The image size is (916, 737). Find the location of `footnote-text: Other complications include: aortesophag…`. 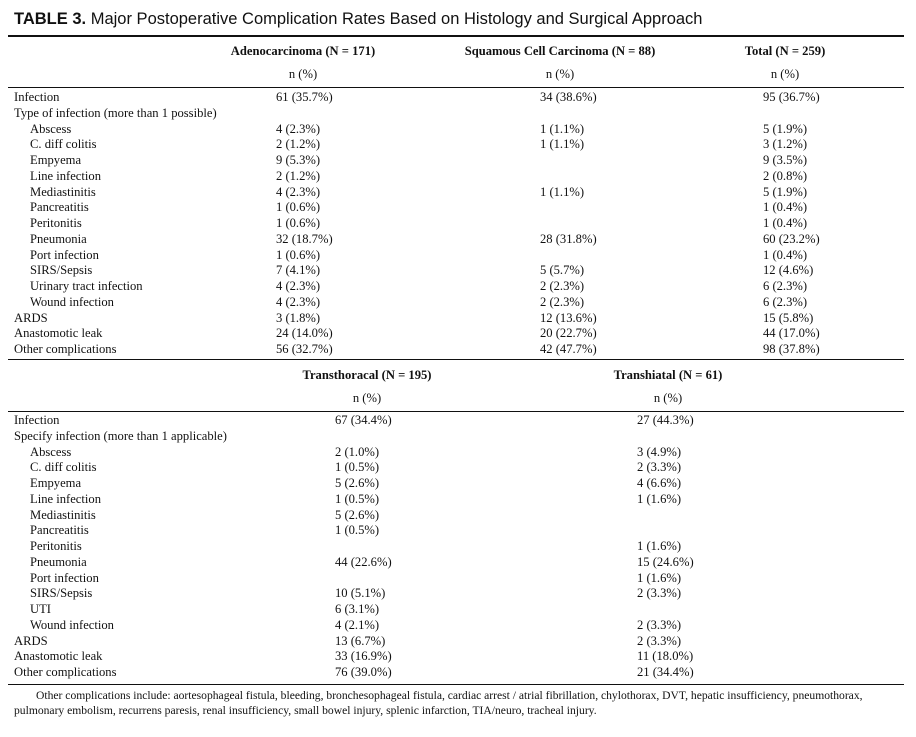

footnote-text: Other complications include: aortesophag… is located at coordinates (438, 703).